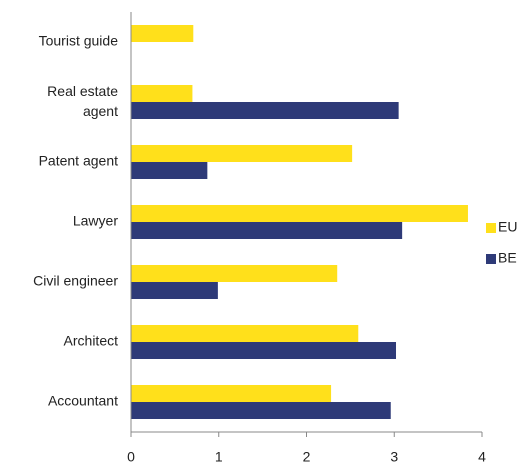 This screenshot has height=464, width=524. Describe the element at coordinates (91, 341) in the screenshot. I see `y-tick-label: Architect` at that location.